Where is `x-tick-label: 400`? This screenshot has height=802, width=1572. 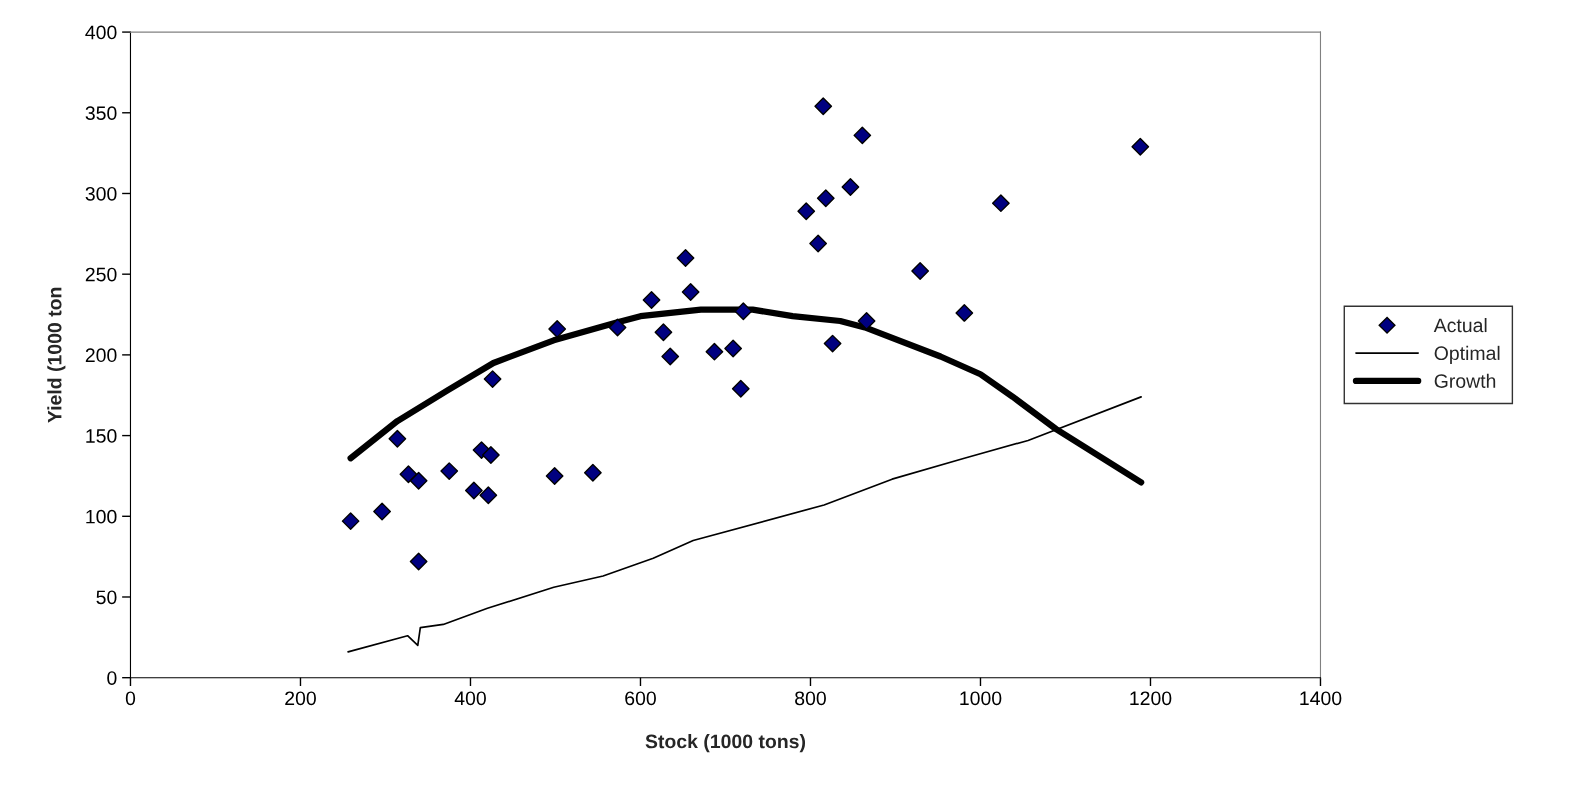
x-tick-label: 400 is located at coordinates (470, 698).